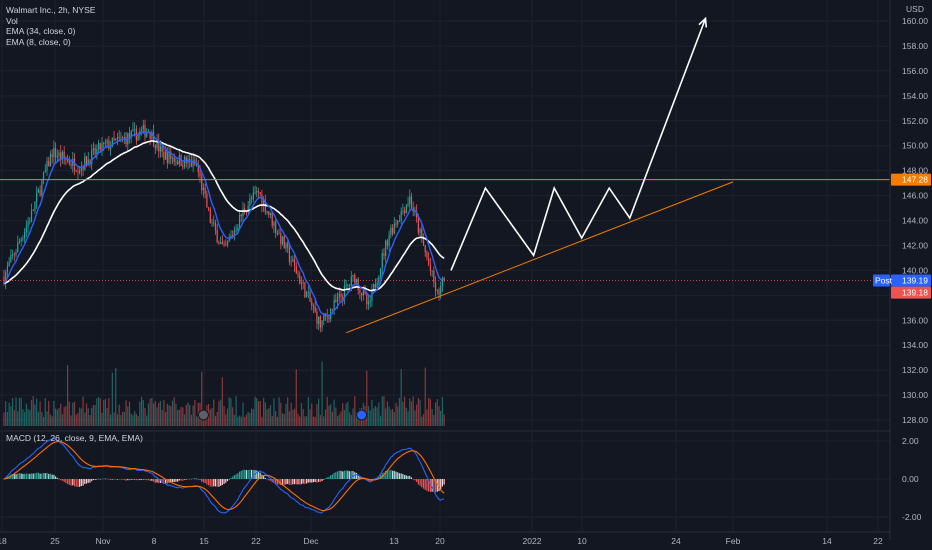  What do you see at coordinates (12, 20) in the screenshot?
I see `volume-legend: Vol` at bounding box center [12, 20].